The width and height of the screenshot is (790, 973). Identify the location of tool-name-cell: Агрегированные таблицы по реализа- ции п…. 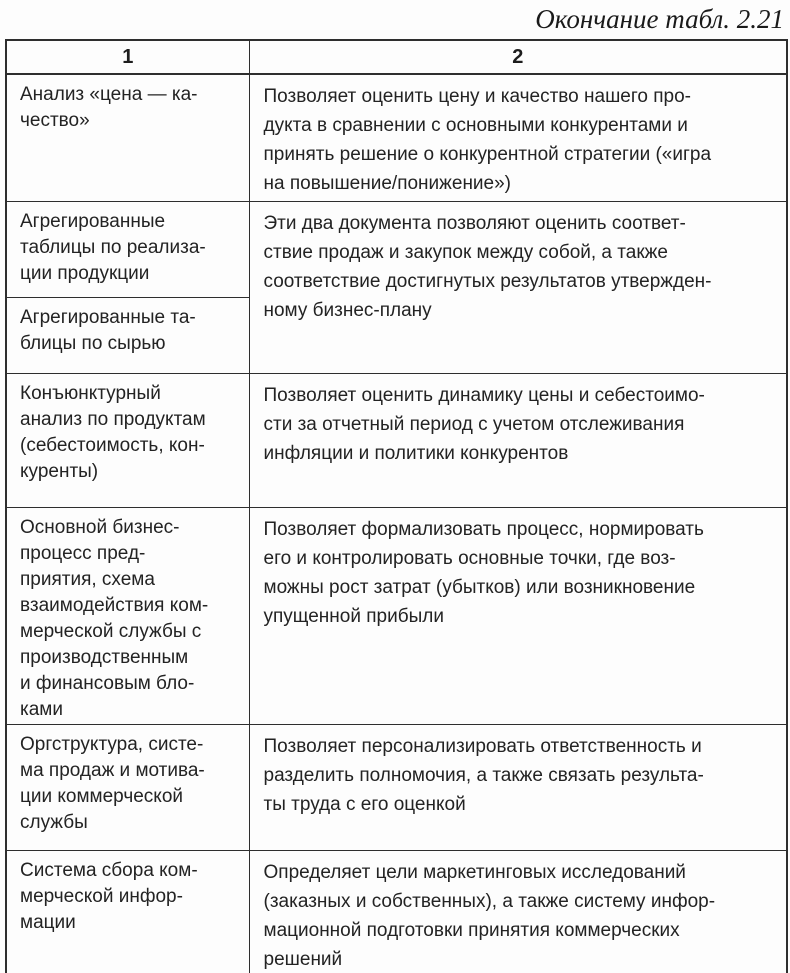
(127, 249).